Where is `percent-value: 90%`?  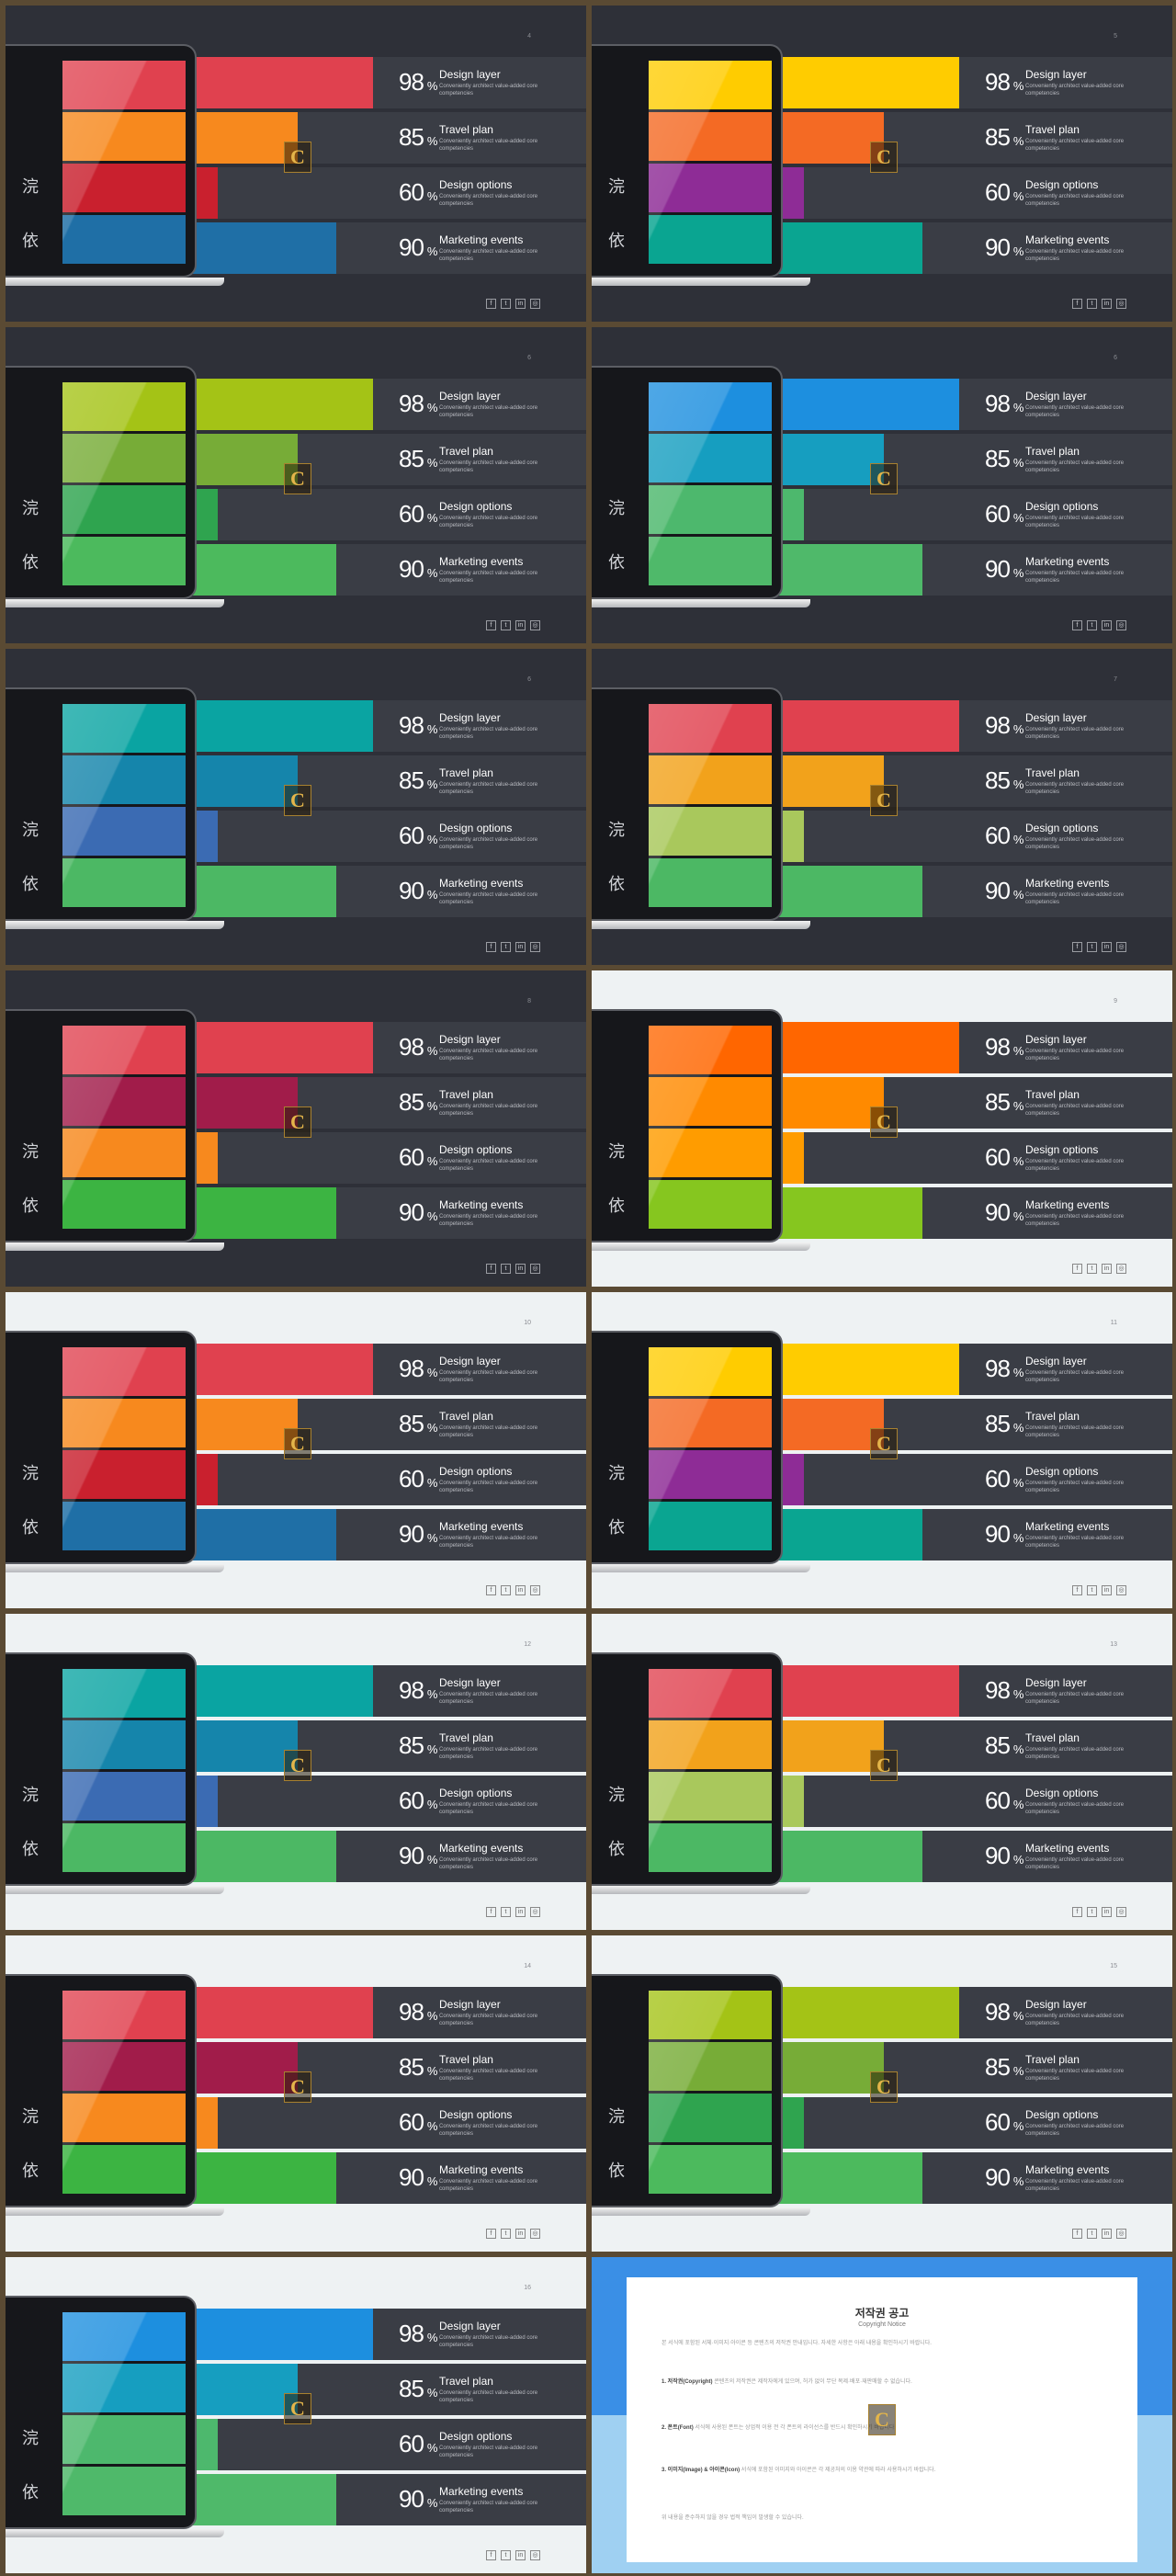
percent-value: 90% is located at coordinates (419, 1534).